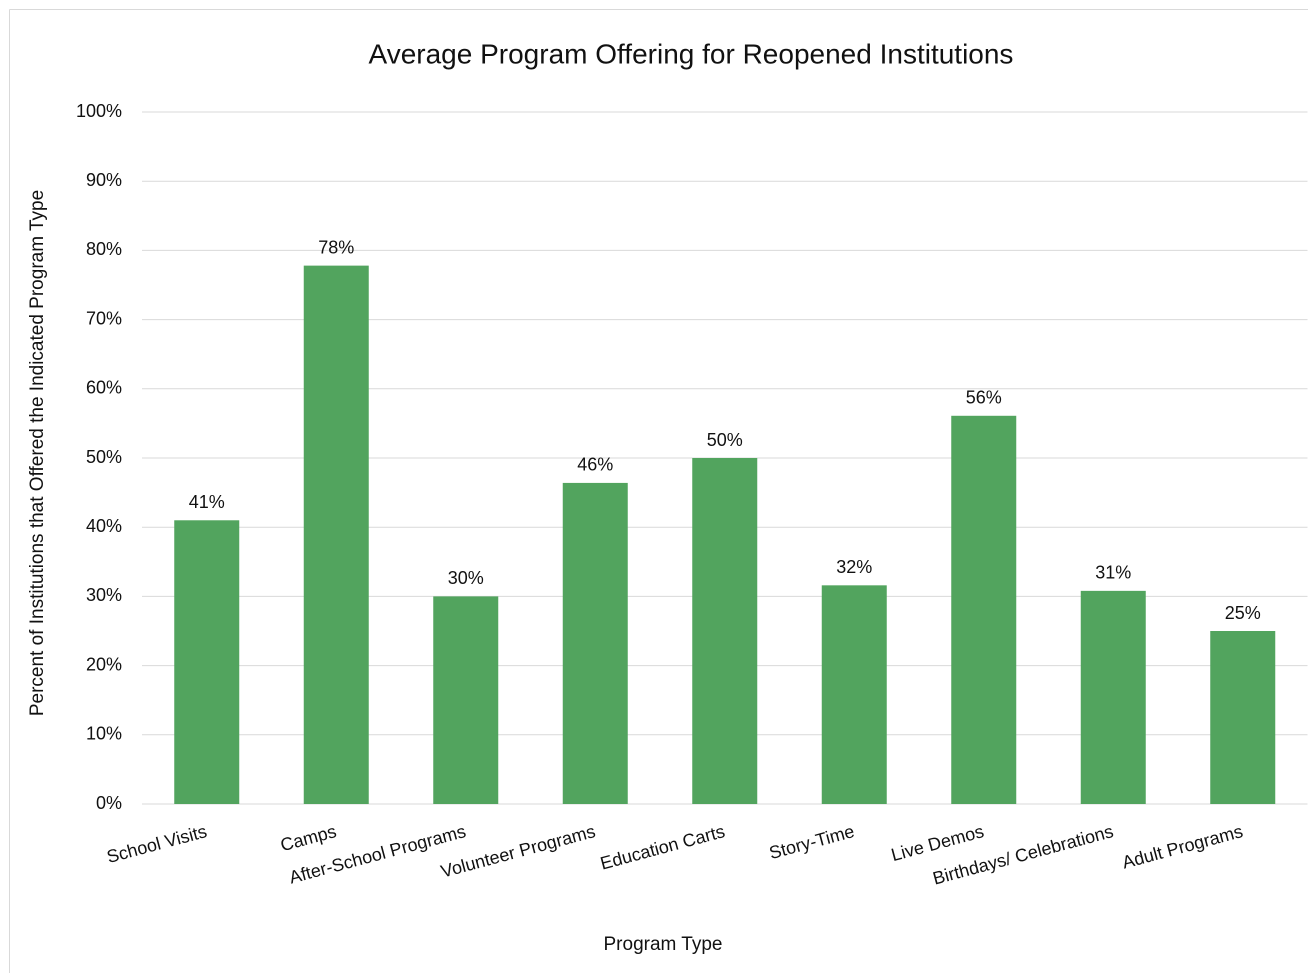 The height and width of the screenshot is (973, 1308). What do you see at coordinates (104, 595) in the screenshot?
I see `y-tick-label: 30%` at bounding box center [104, 595].